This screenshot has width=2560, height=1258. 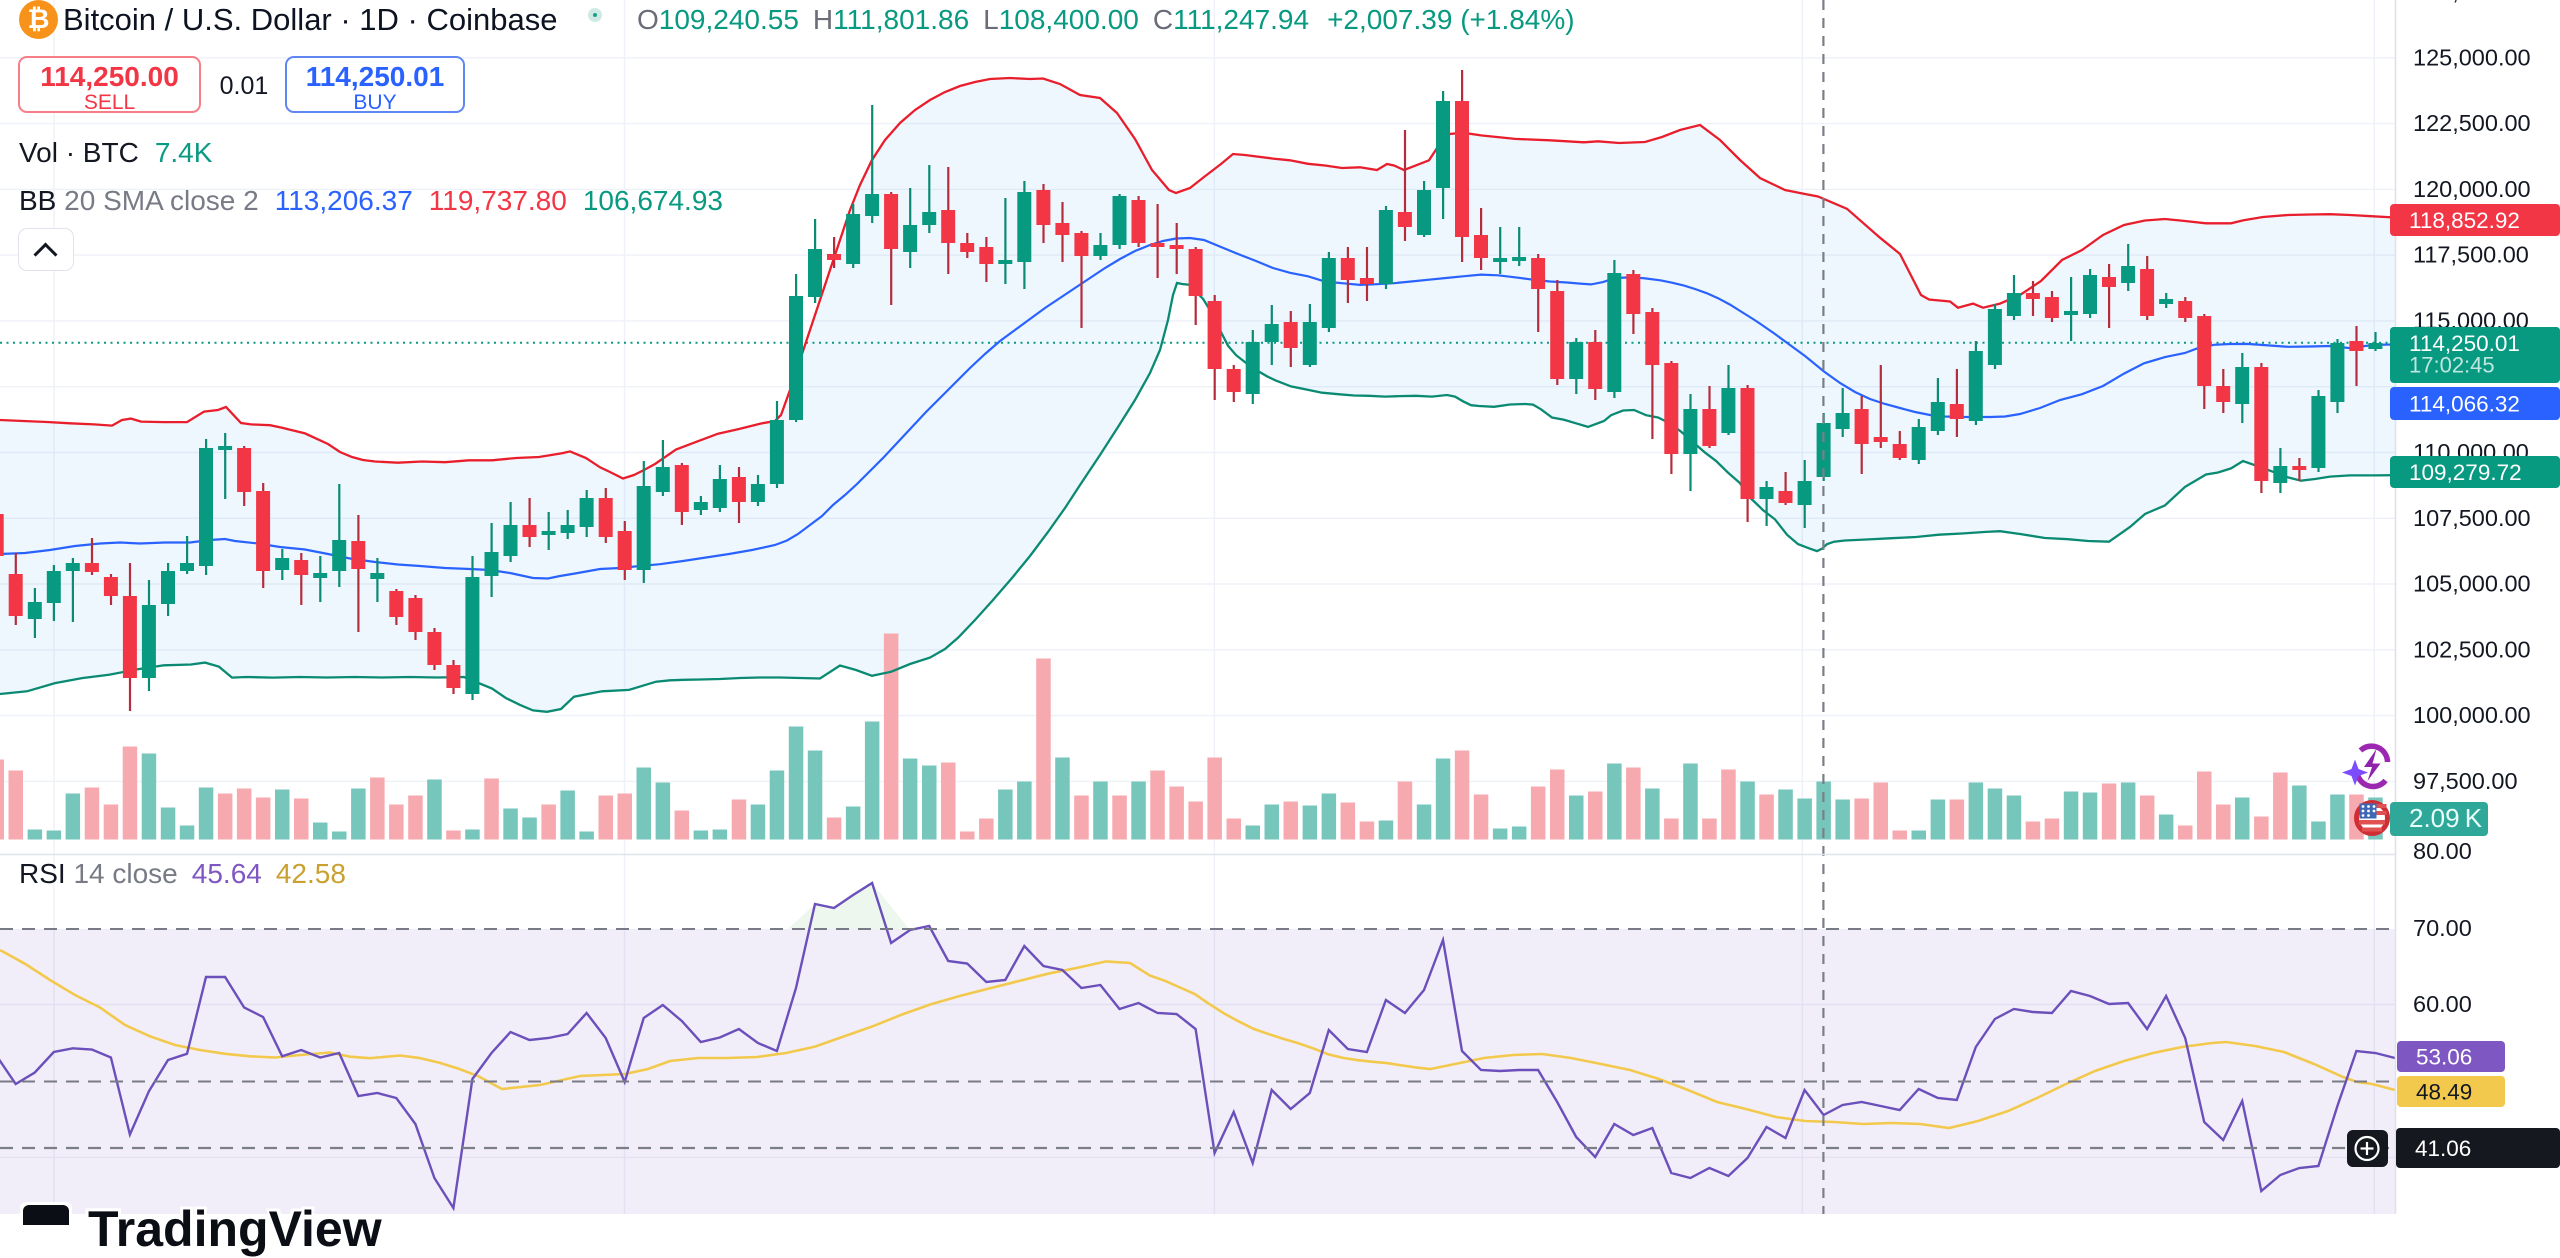 I want to click on svg-text: 80.00, so click(x=2442, y=851).